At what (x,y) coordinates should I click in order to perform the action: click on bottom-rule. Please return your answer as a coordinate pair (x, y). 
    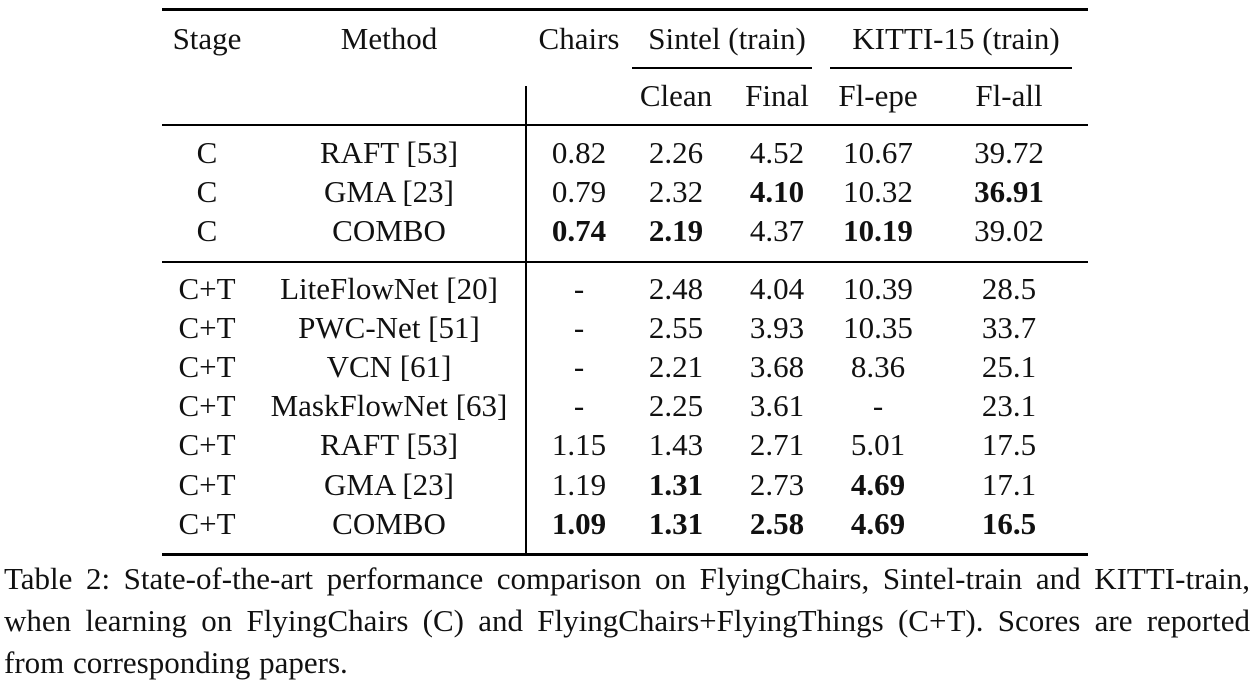
    Looking at the image, I should click on (625, 554).